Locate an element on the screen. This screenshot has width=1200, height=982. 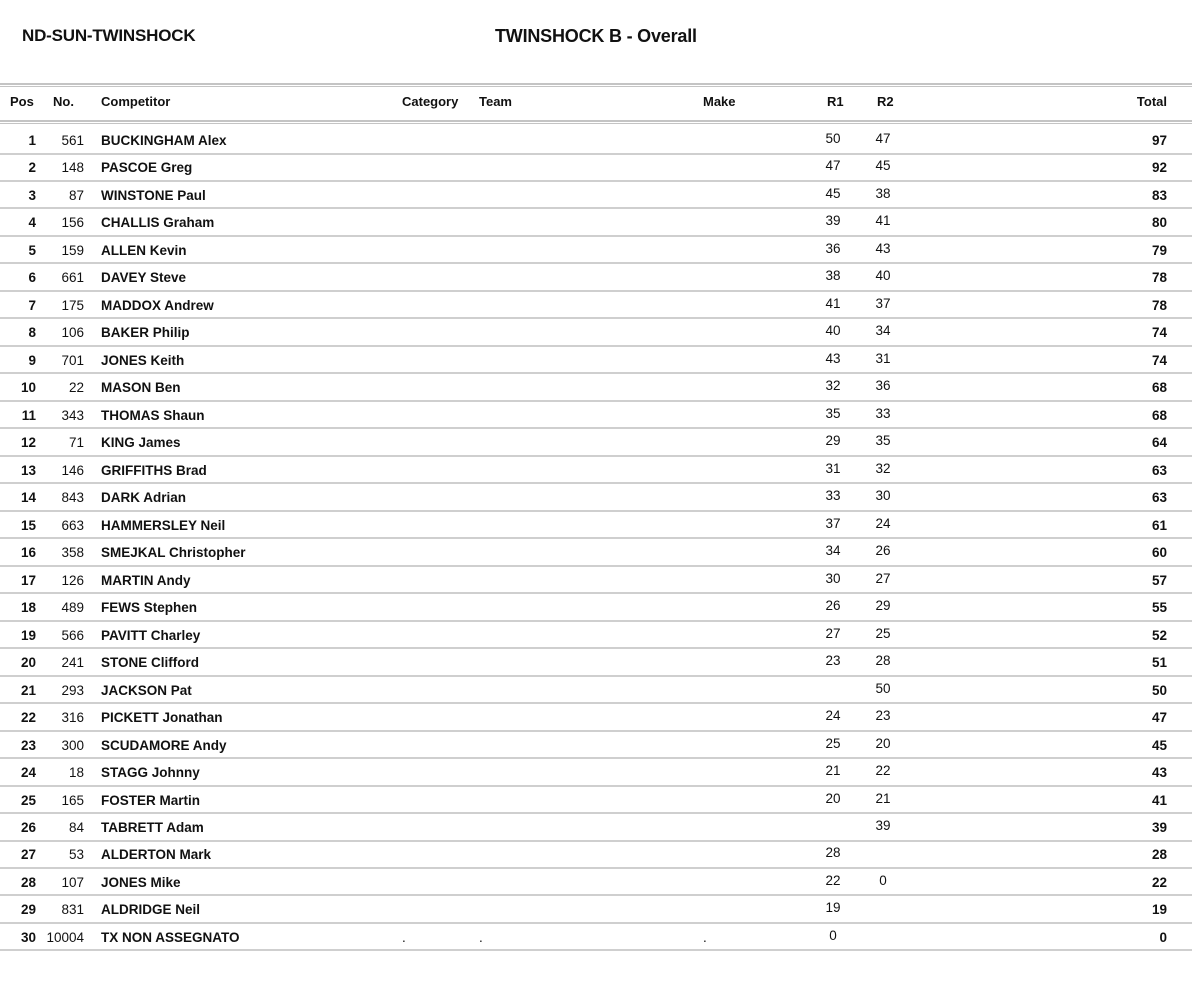
cell-competitor: BAKER Philip is located at coordinates (145, 333).